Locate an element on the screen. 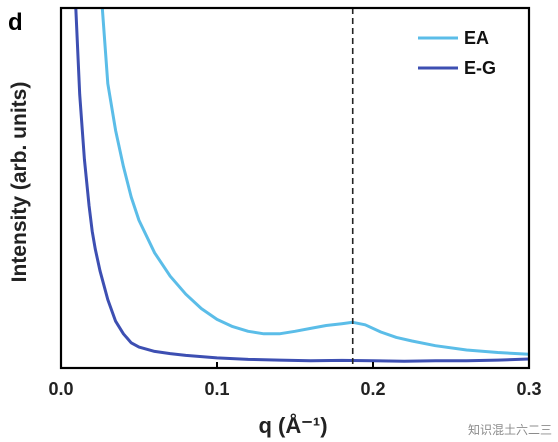  x-tick-label: 0.2 is located at coordinates (372, 389).